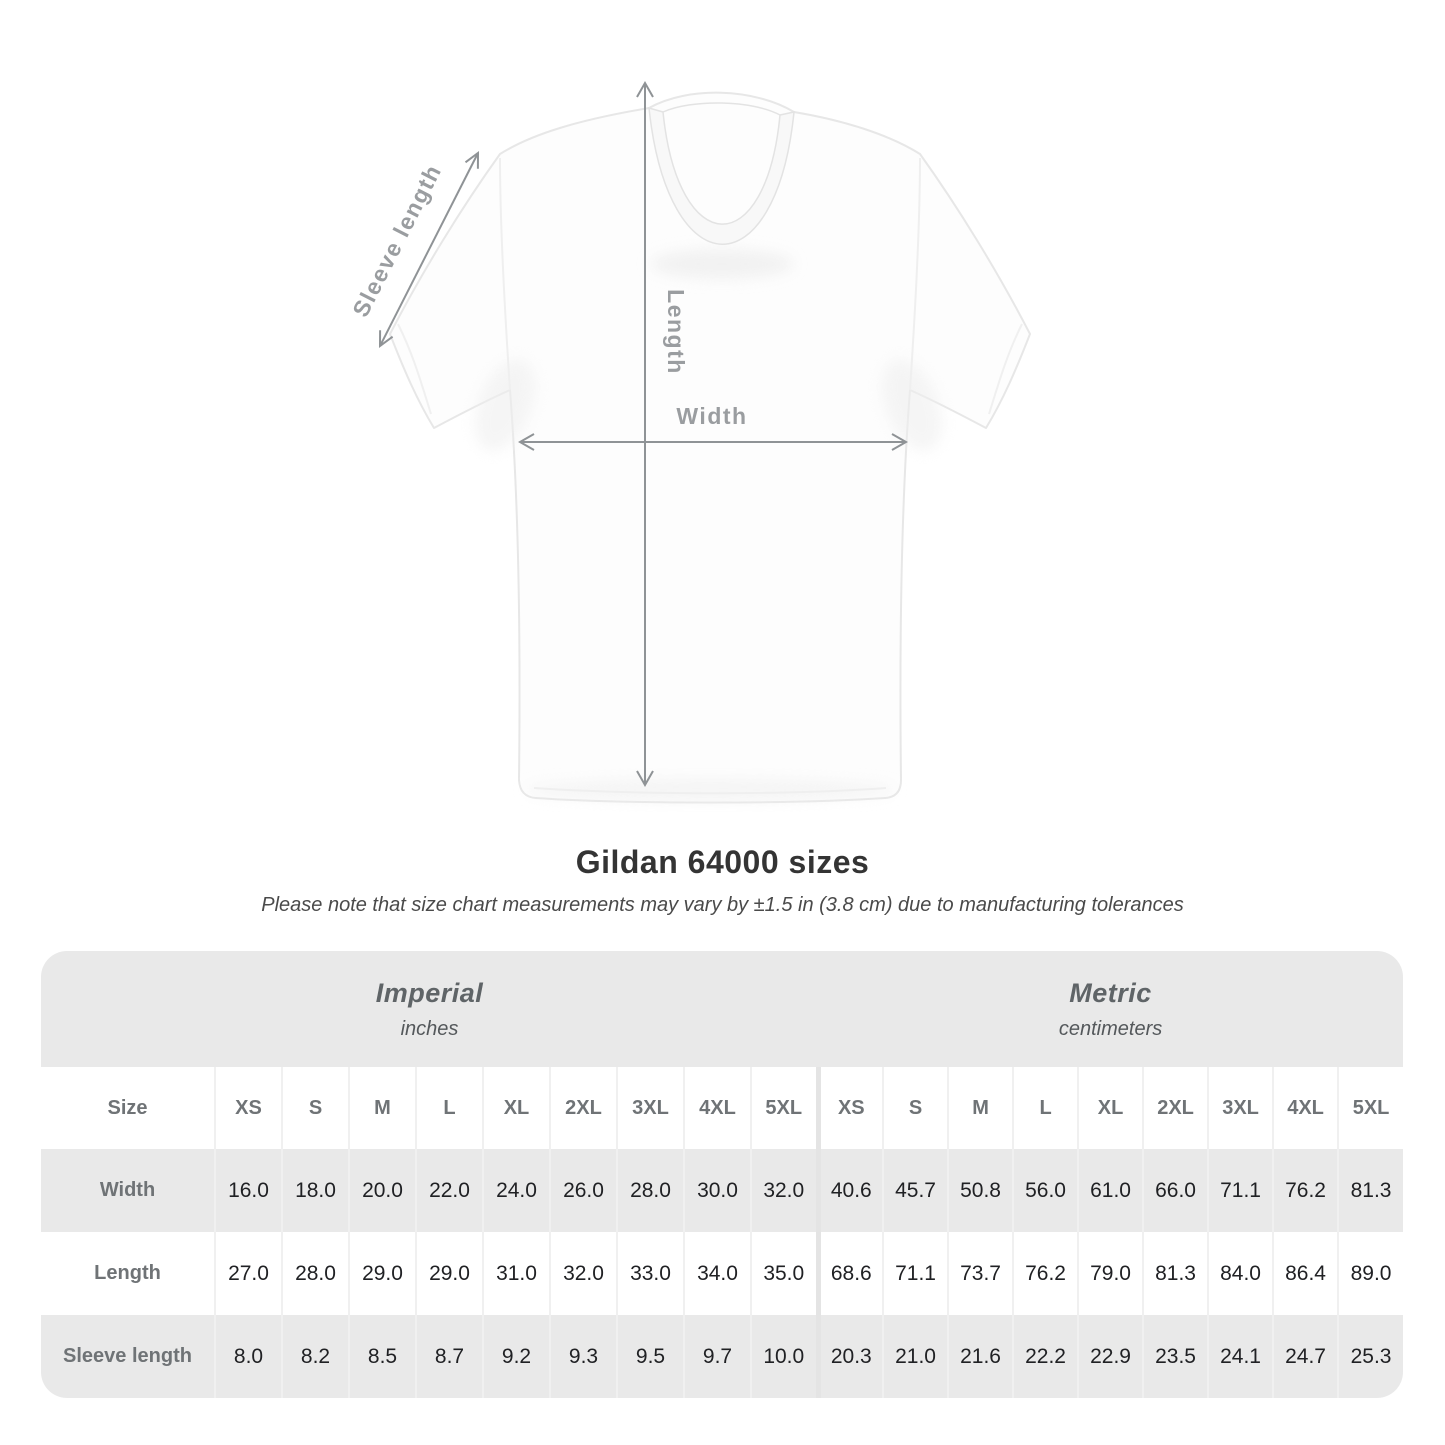  What do you see at coordinates (516, 1356) in the screenshot?
I see `measurement-value-cell: 9.2` at bounding box center [516, 1356].